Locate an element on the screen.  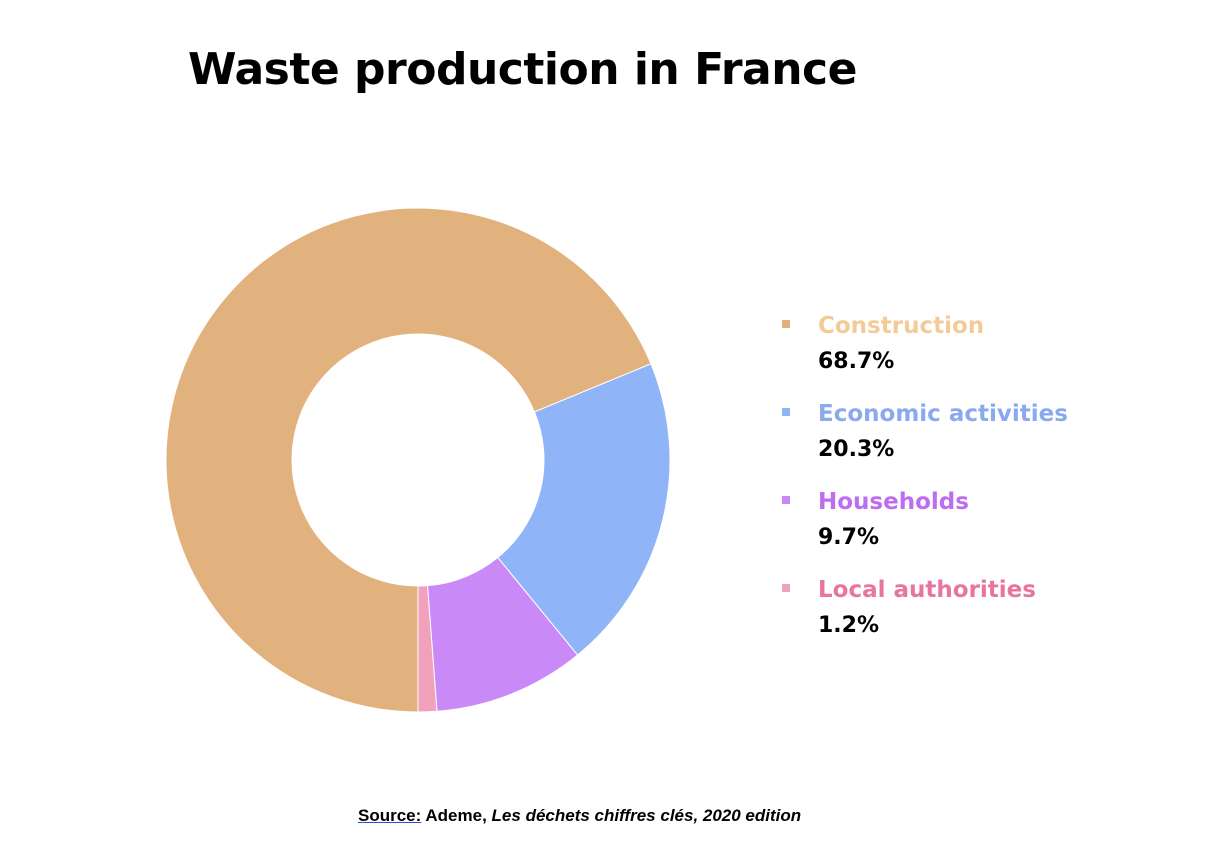
legend-value-economic-activities: 20.3% is located at coordinates (856, 449).